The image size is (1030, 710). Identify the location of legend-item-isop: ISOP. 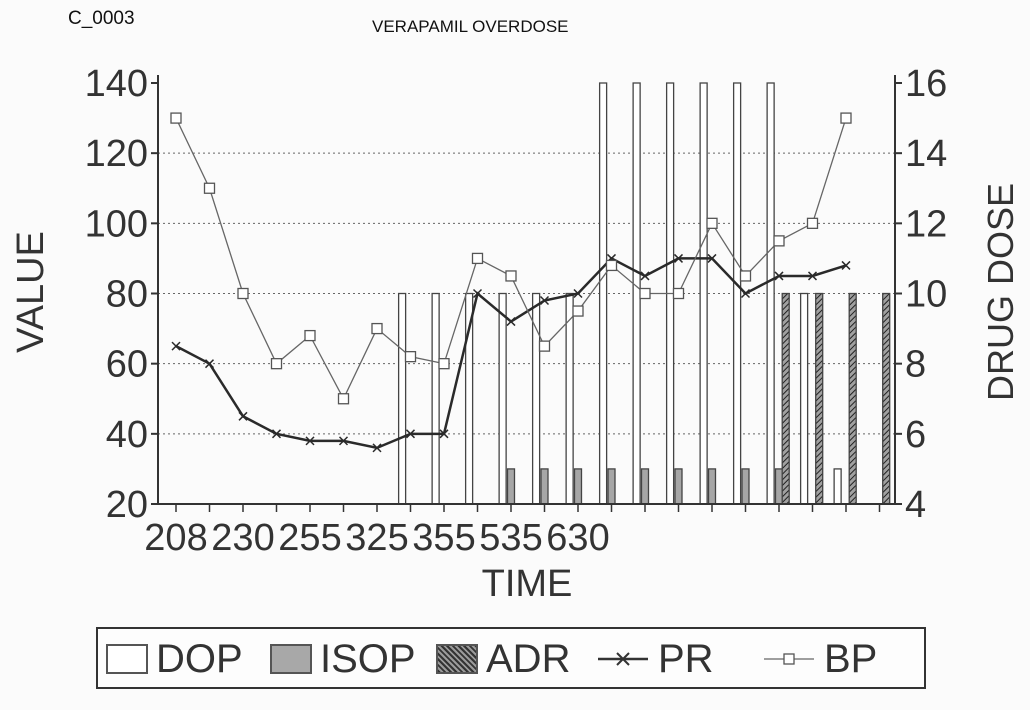
(343, 659).